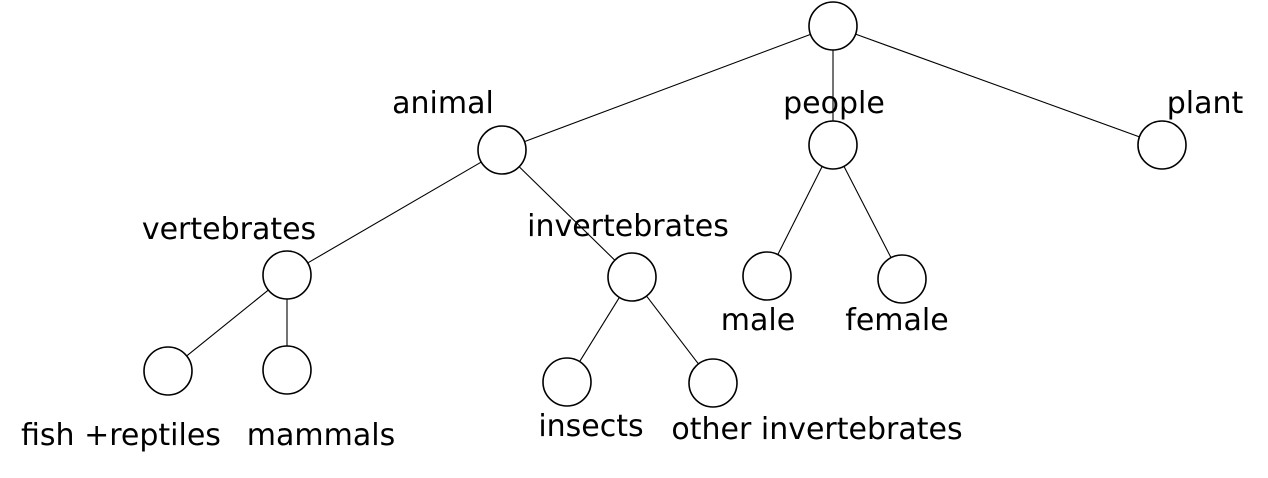 The height and width of the screenshot is (478, 1268). I want to click on node-animal, so click(502, 150).